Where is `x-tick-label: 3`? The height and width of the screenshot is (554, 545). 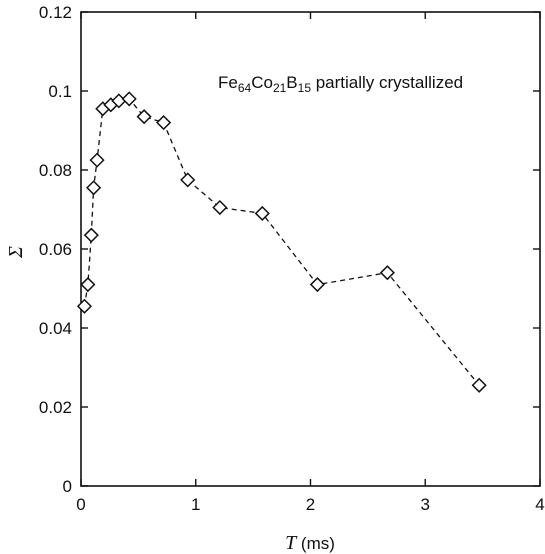 x-tick-label: 3 is located at coordinates (425, 504).